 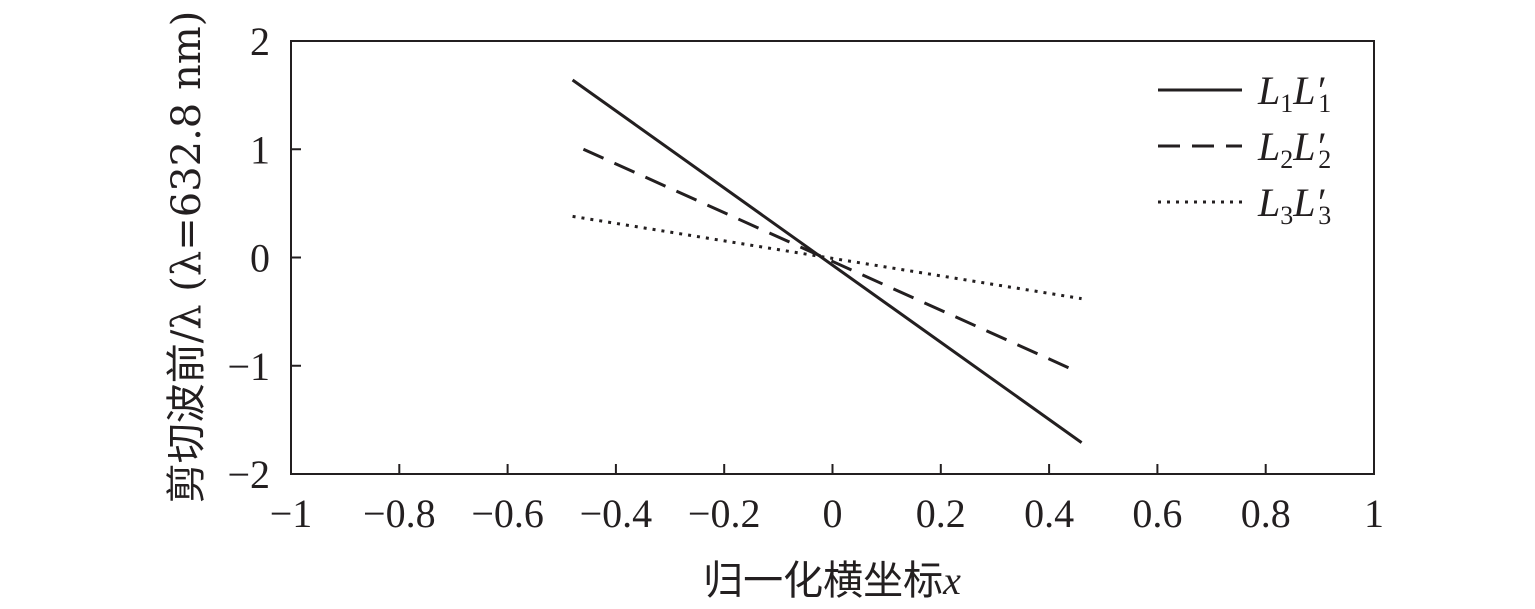 I want to click on legend-label-1: L1L′1, so click(x=1294, y=93).